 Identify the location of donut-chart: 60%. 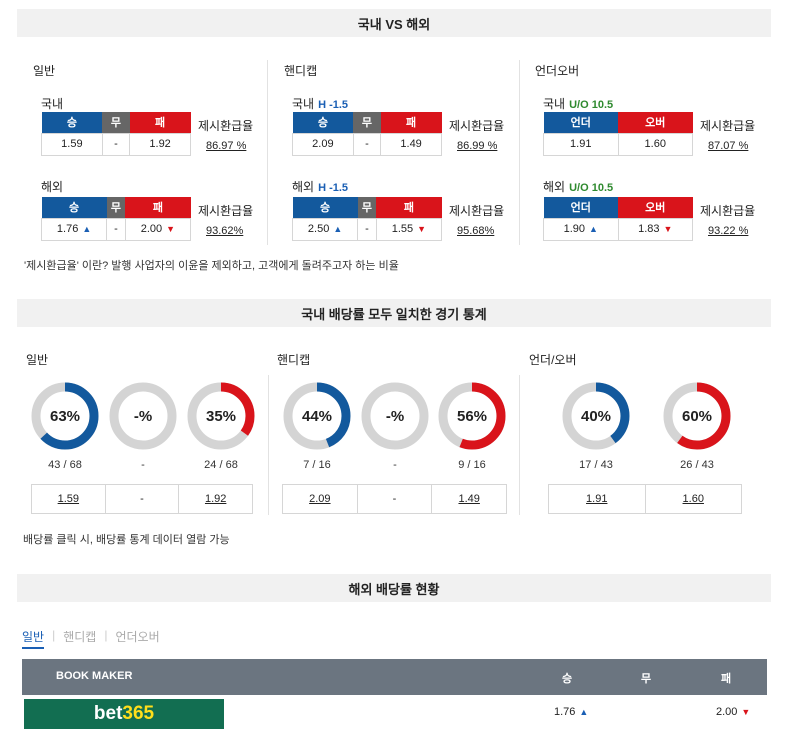
(697, 416).